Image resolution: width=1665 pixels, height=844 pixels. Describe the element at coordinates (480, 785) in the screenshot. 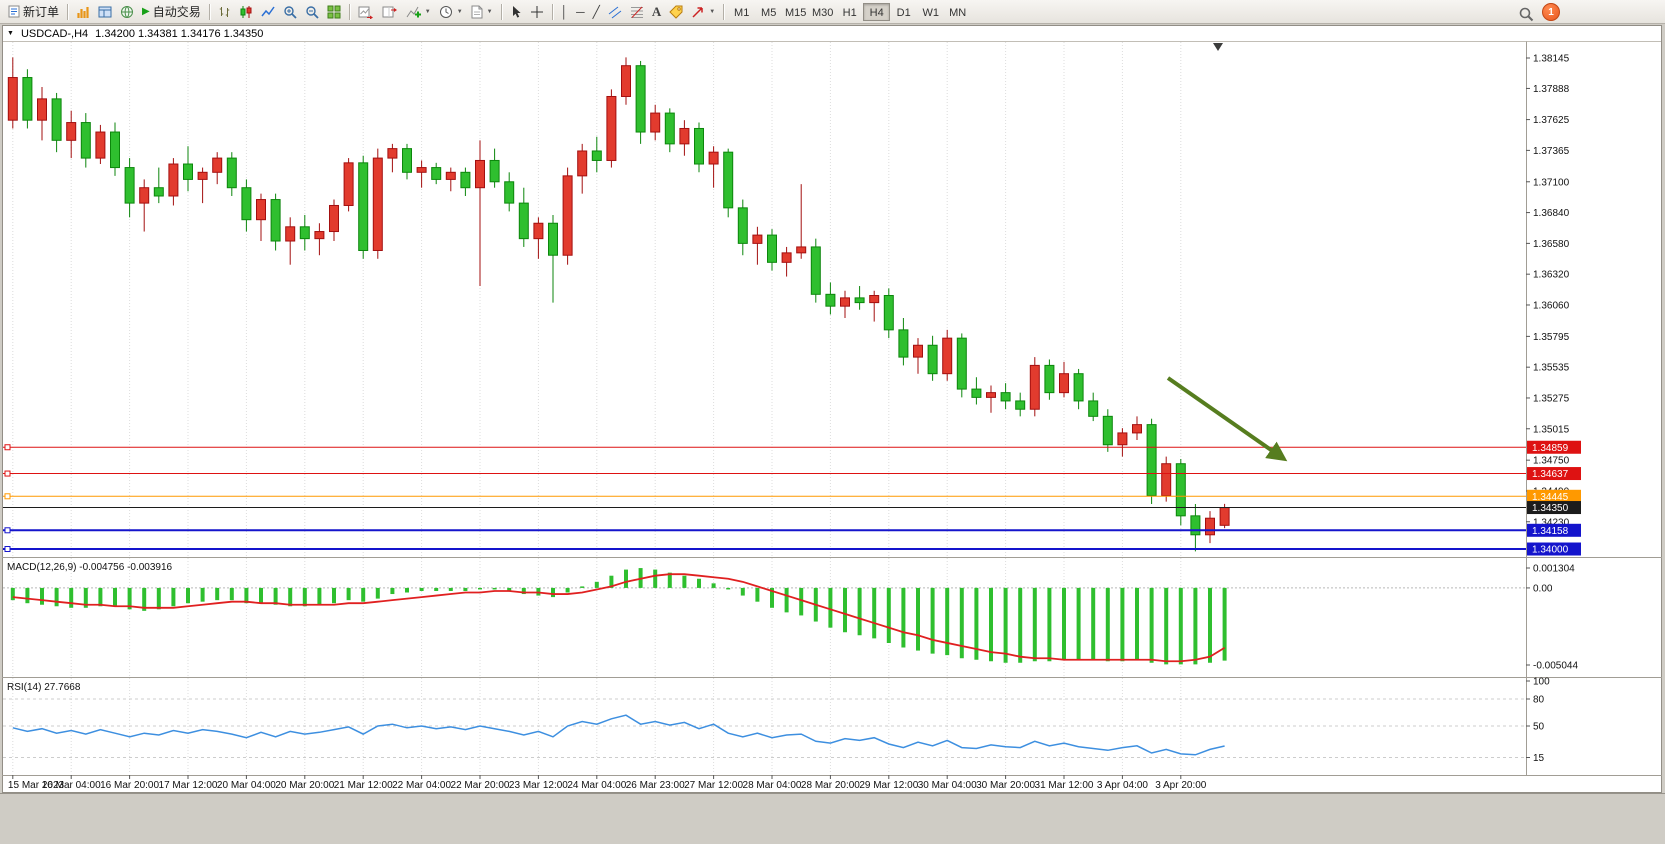

I see `svg-text: 22 Mar 20:00` at that location.